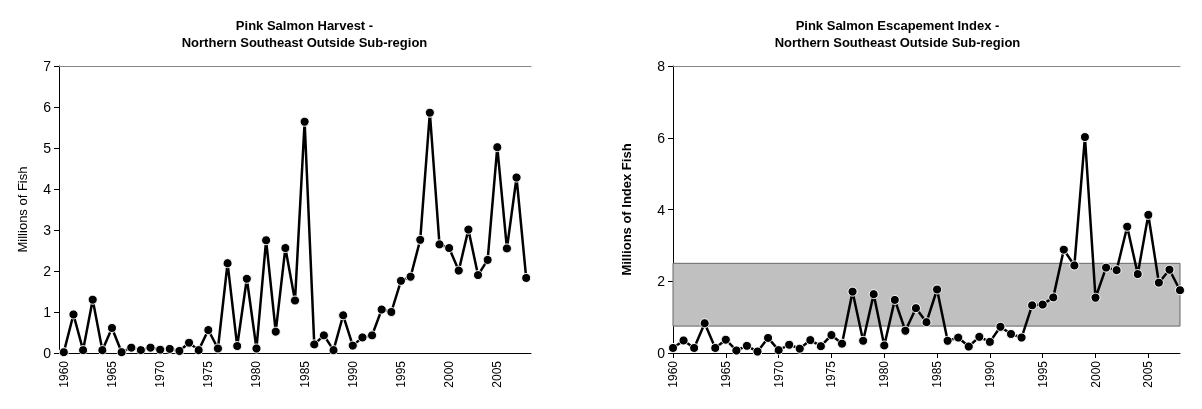 This screenshot has height=409, width=1202. I want to click on x-tick-label: 1995, so click(400, 374).